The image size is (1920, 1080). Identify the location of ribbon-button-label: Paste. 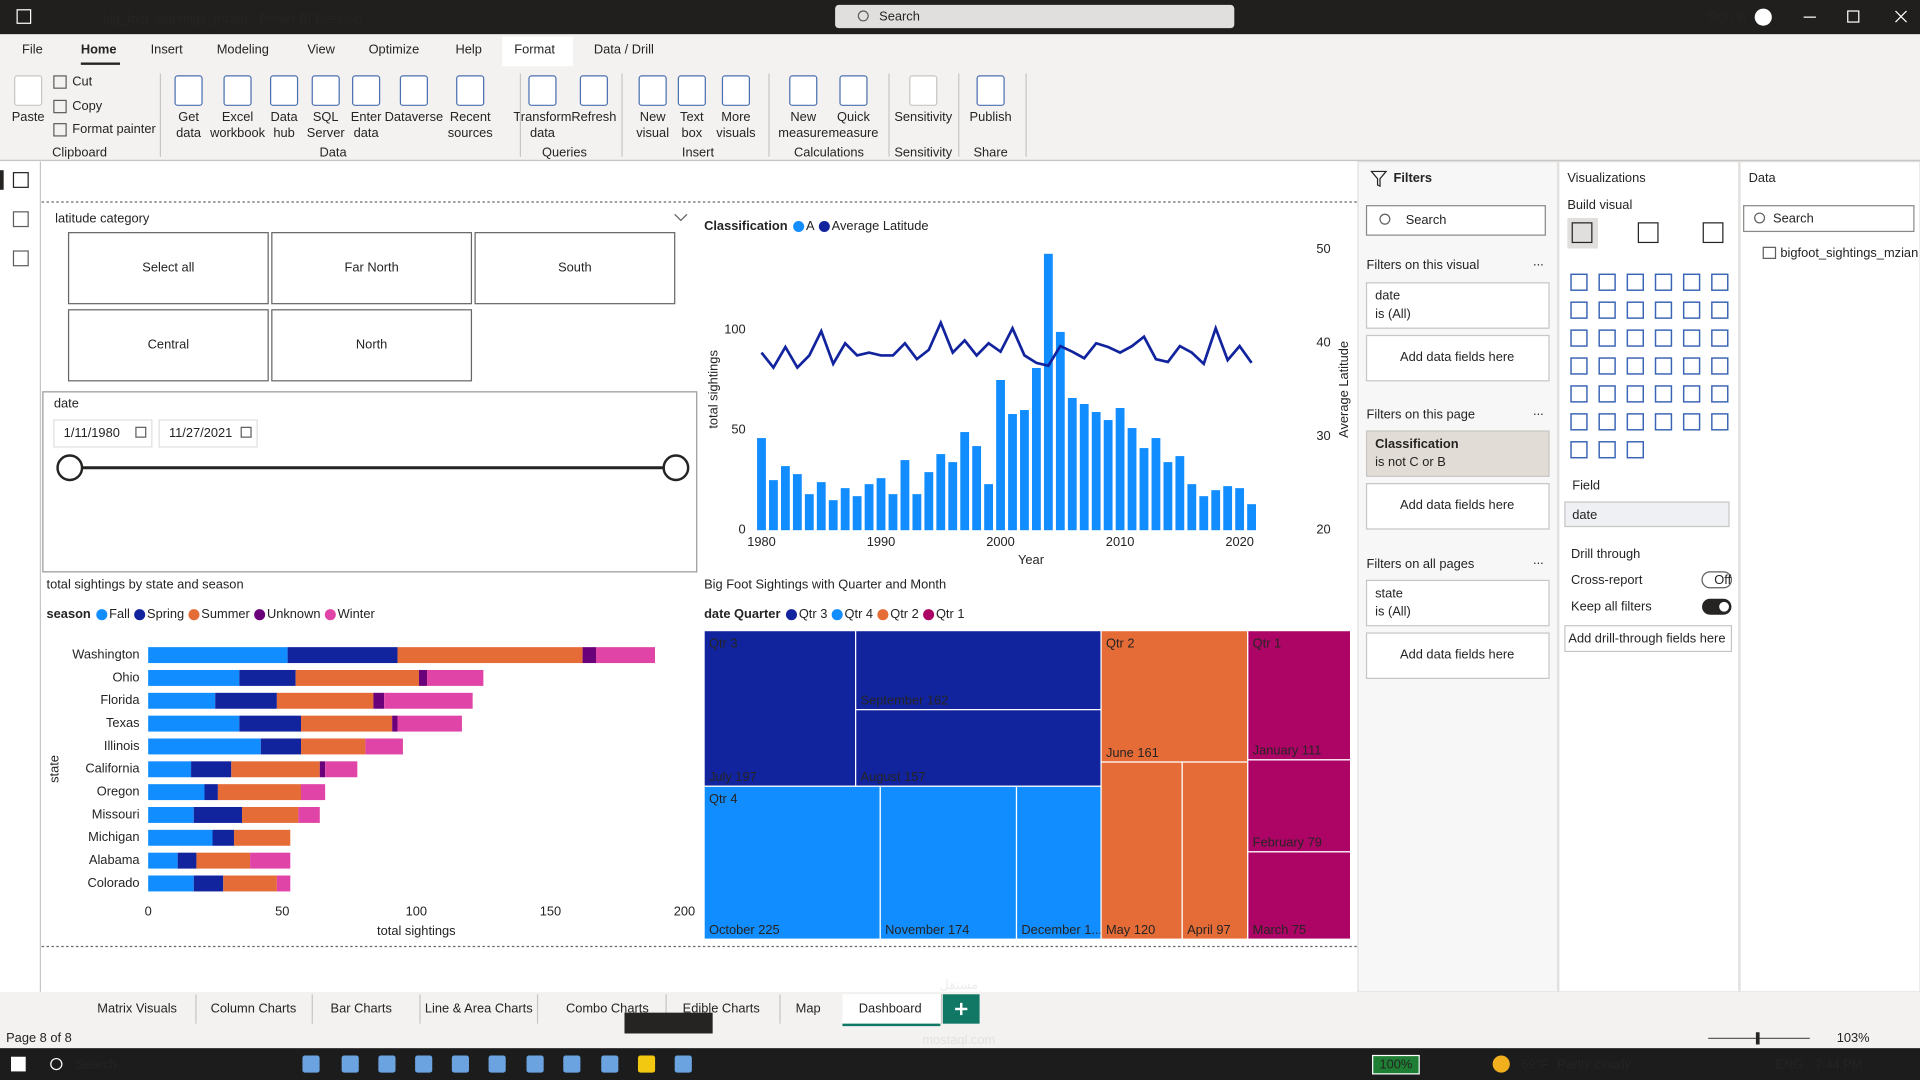
(28, 116).